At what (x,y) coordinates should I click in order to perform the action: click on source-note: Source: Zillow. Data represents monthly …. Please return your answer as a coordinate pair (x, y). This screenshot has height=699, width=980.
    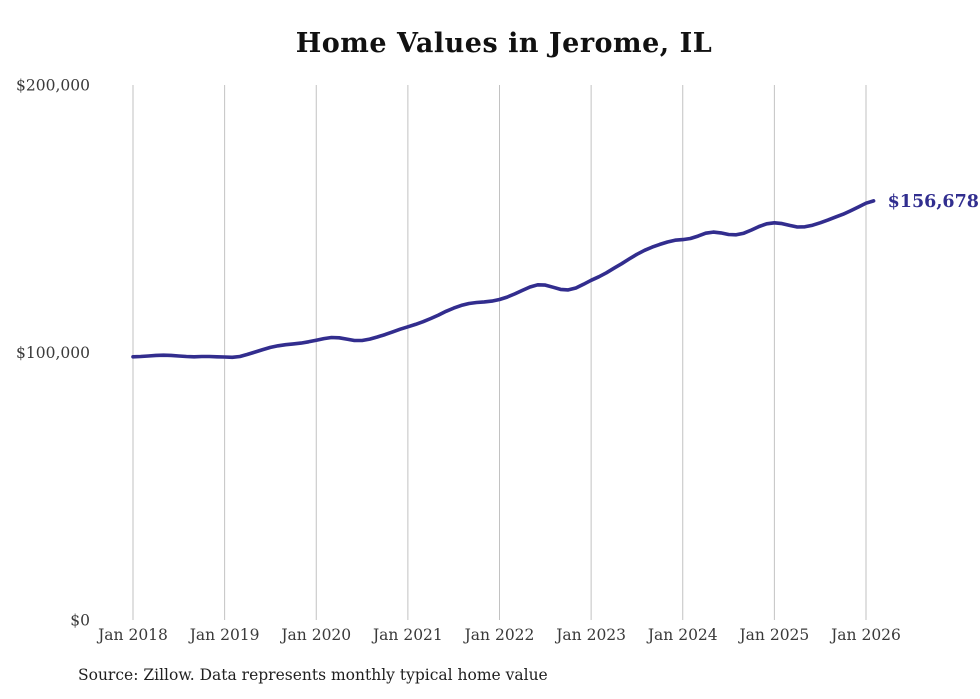
    Looking at the image, I should click on (313, 675).